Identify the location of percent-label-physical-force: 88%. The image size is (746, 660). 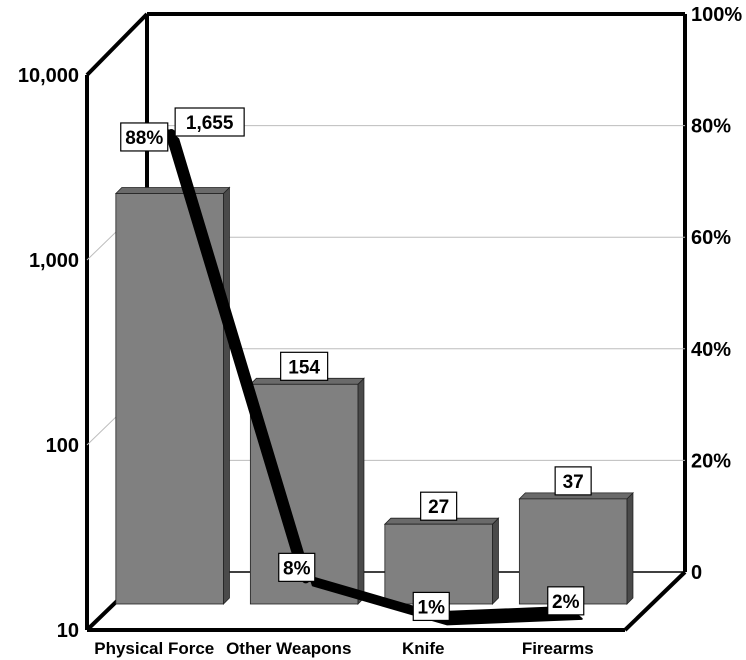
(144, 137).